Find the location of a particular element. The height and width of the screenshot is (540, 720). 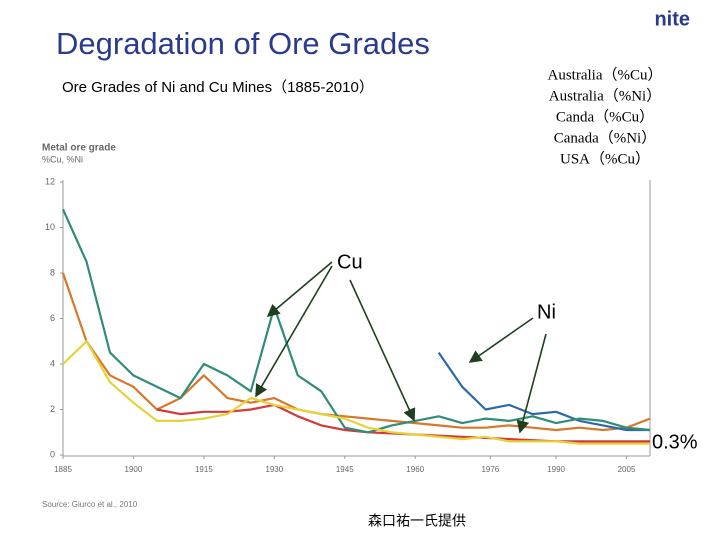

source: Source: Giurco et al., 2010 is located at coordinates (90, 504).